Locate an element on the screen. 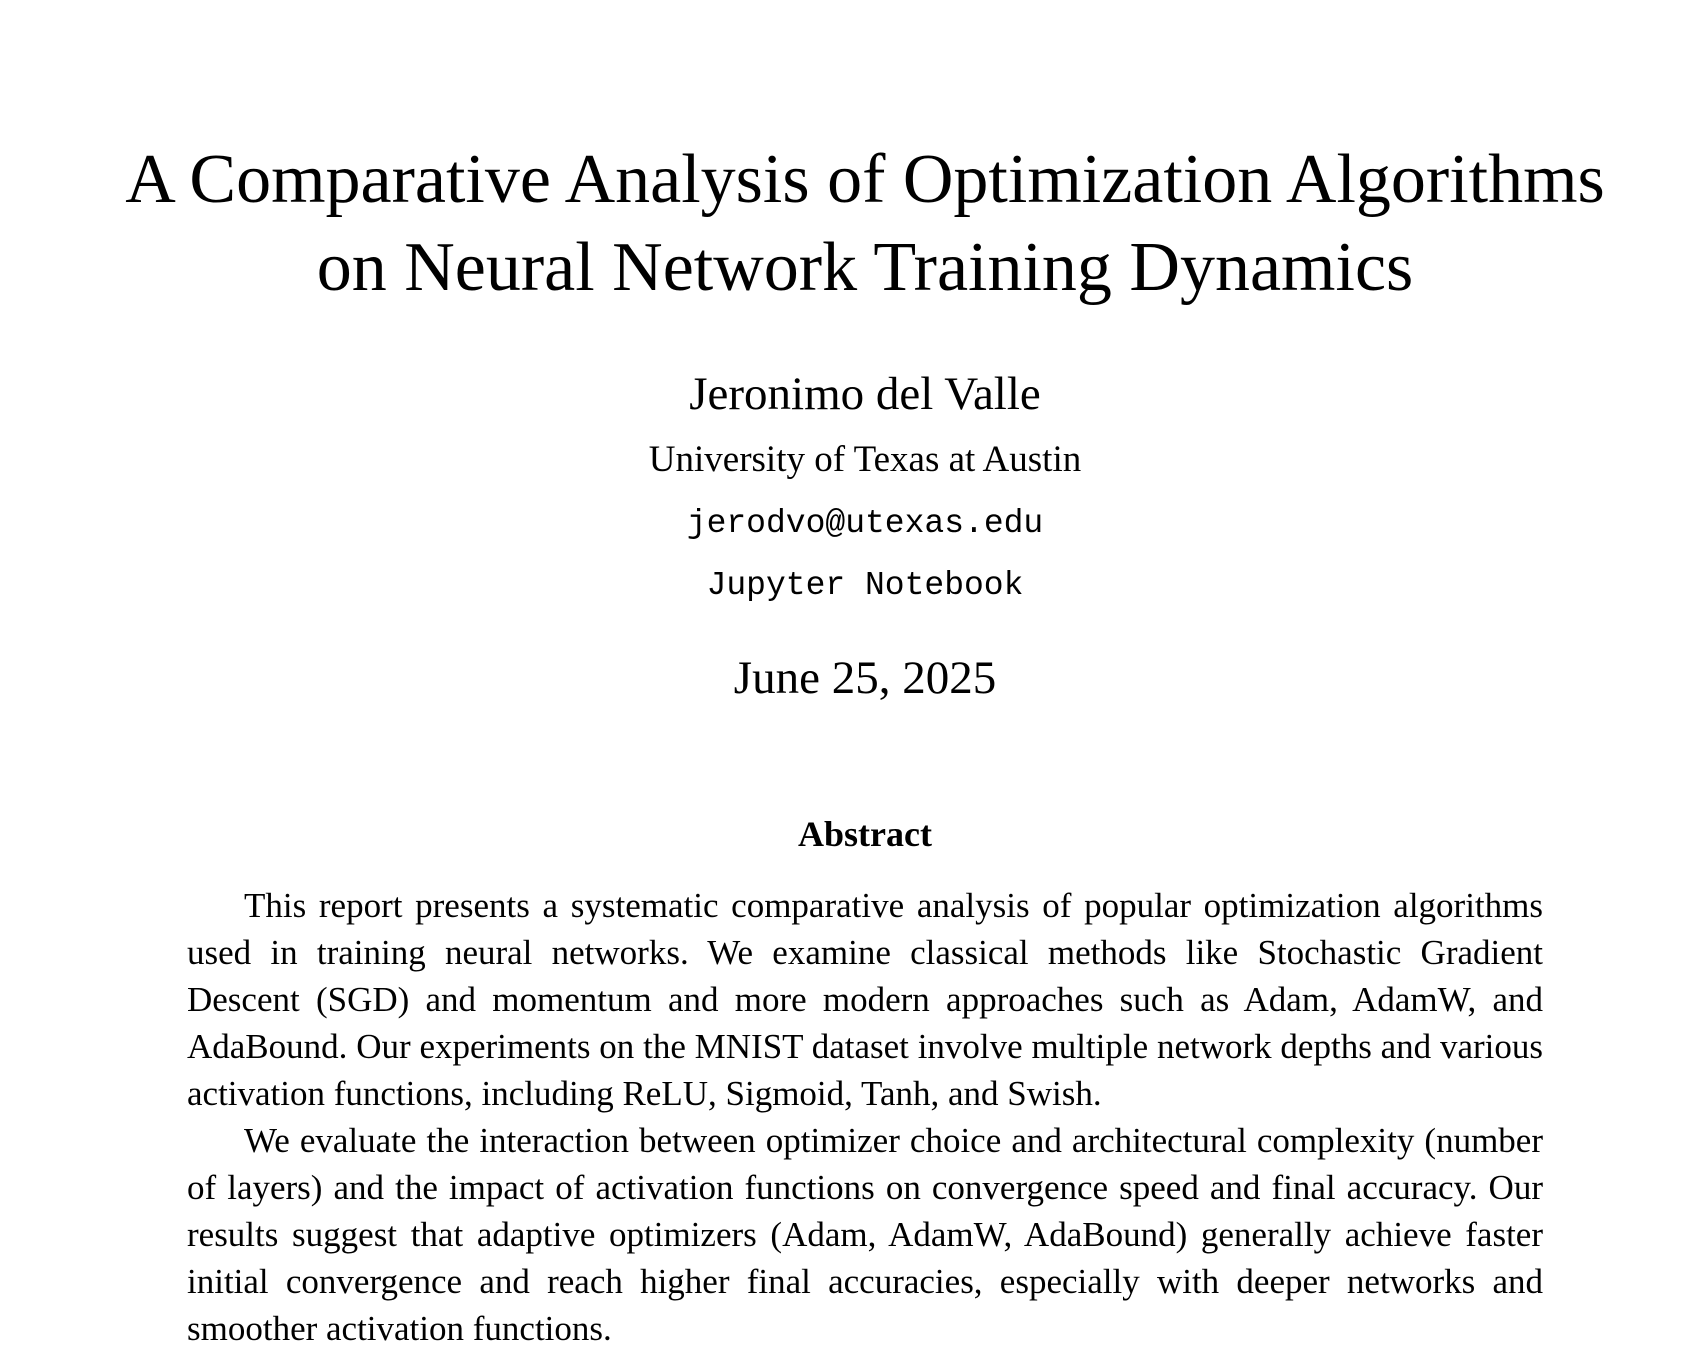 The height and width of the screenshot is (1372, 1700). author-affiliation: University of Texas at Austin is located at coordinates (865, 459).